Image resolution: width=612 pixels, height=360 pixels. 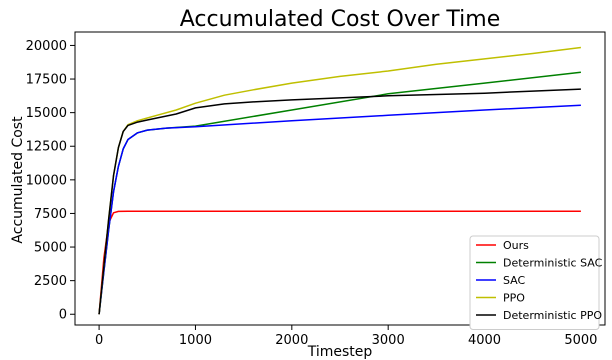 What do you see at coordinates (18, 180) in the screenshot?
I see `y-axis-label: Accumulated Cost` at bounding box center [18, 180].